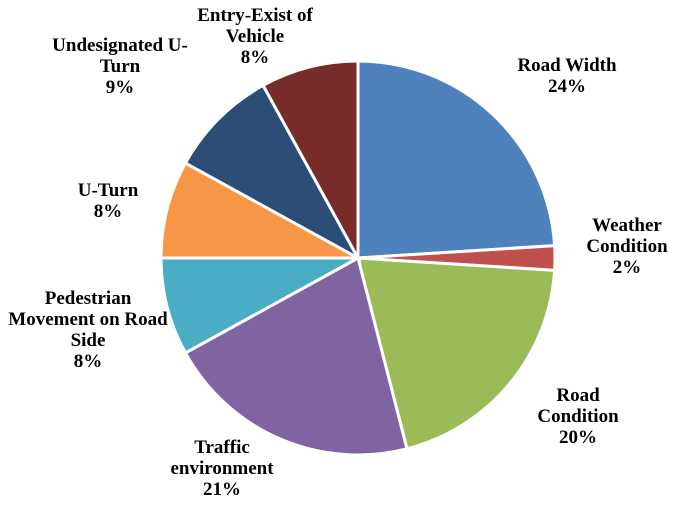  Describe the element at coordinates (578, 406) in the screenshot. I see `category-label: Road Condition` at that location.